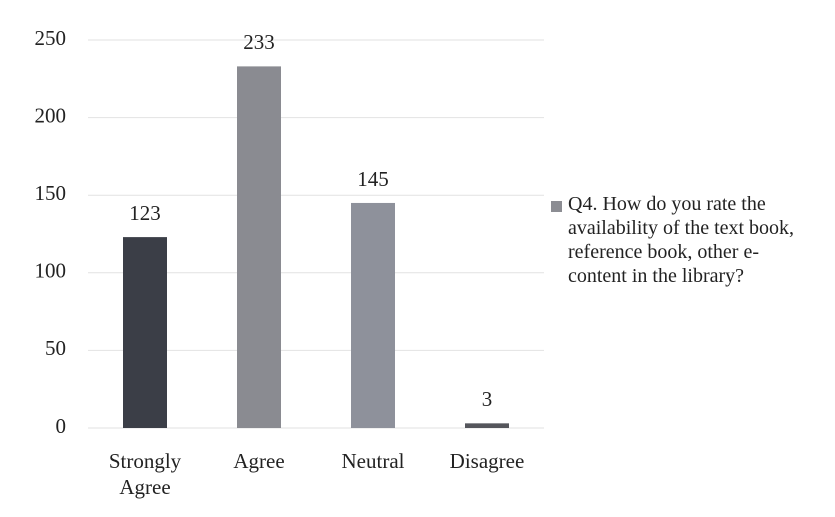  I want to click on y-tick-label: 150, so click(51, 193).